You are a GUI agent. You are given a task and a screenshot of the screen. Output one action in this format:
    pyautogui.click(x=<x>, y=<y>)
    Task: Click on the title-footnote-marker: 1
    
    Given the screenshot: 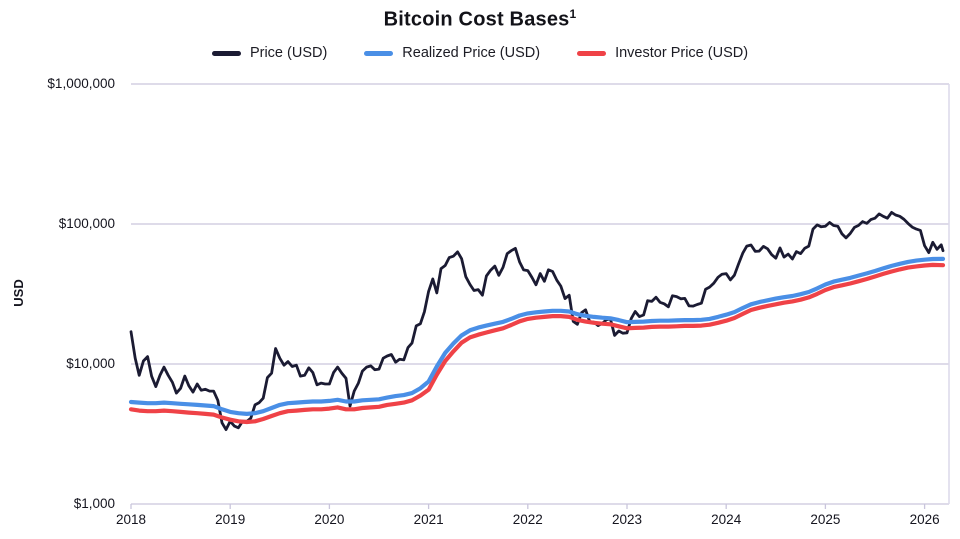 What is the action you would take?
    pyautogui.click(x=573, y=14)
    